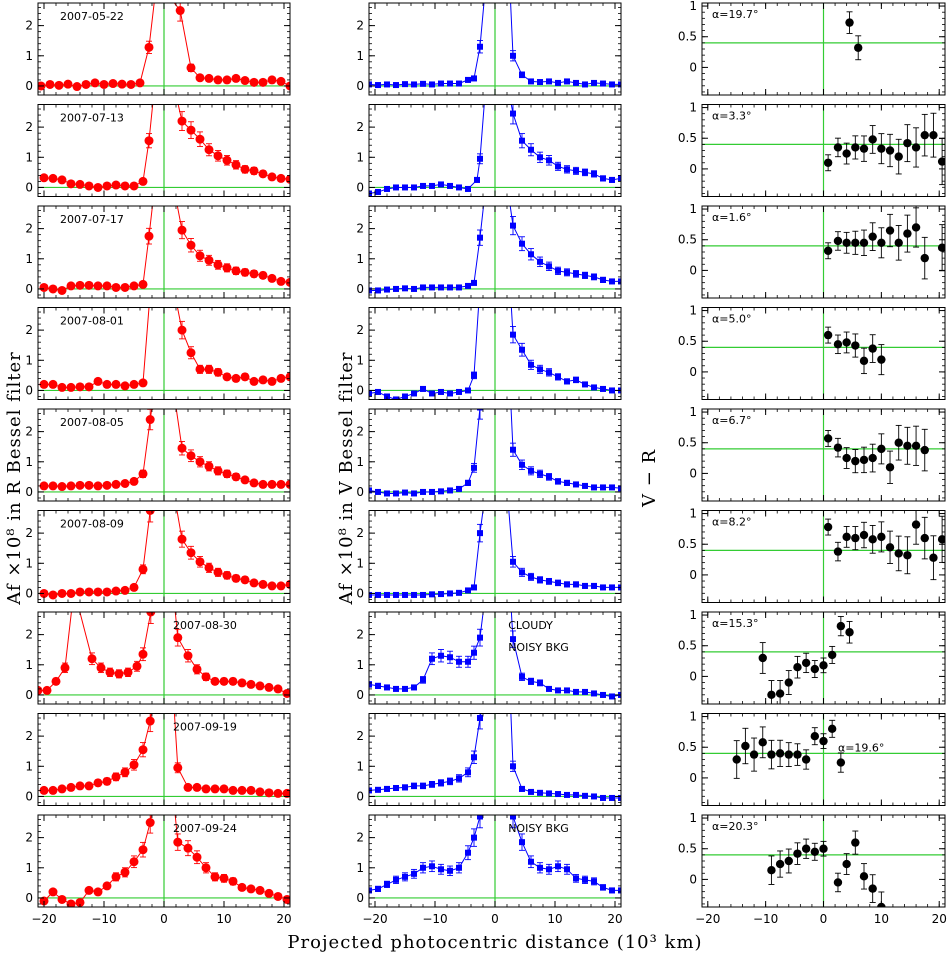 This screenshot has width=948, height=956. I want to click on x-tick-label: 0, so click(495, 919).